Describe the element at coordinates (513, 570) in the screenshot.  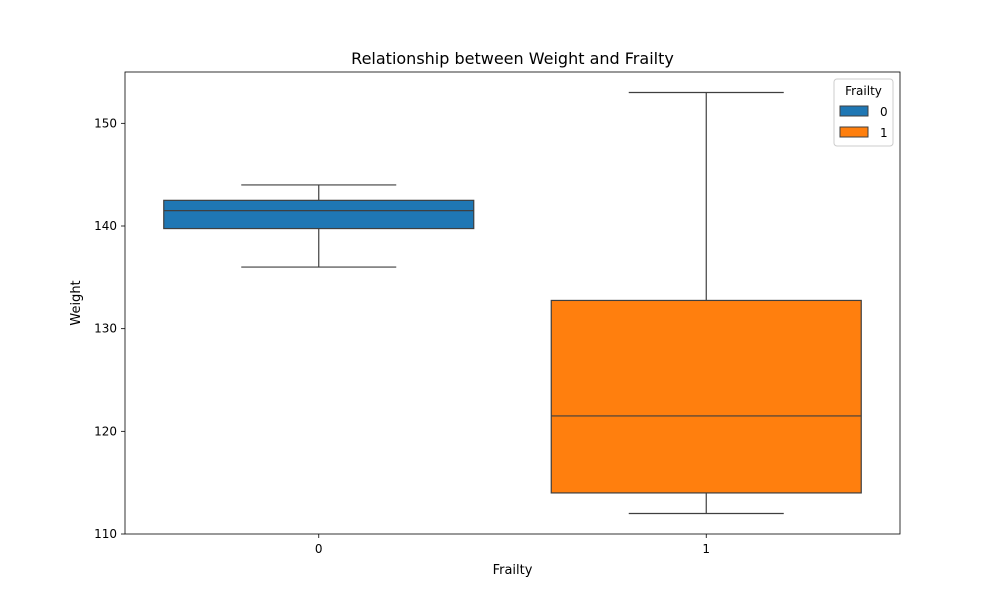
I see `x-axis-label: Frailty` at that location.